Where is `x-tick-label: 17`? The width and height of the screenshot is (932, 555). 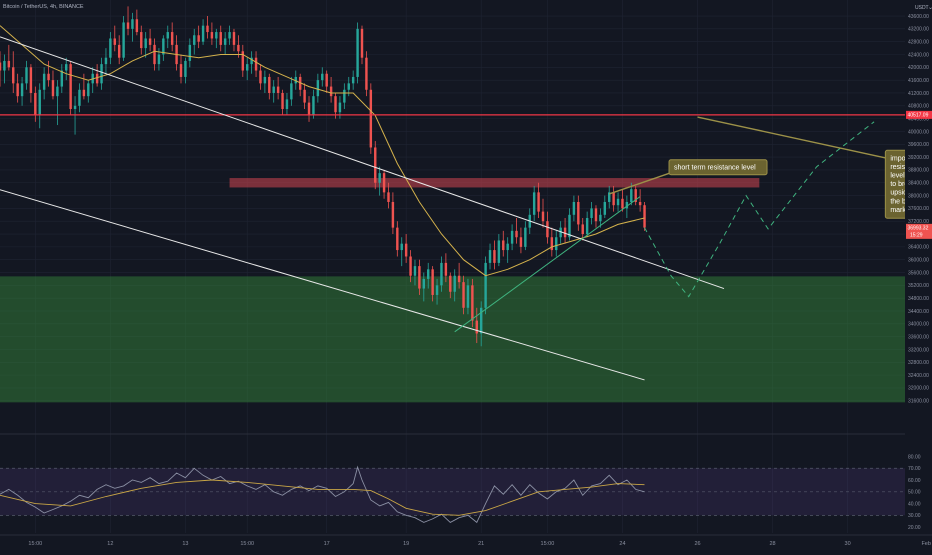
x-tick-label: 17 is located at coordinates (327, 544).